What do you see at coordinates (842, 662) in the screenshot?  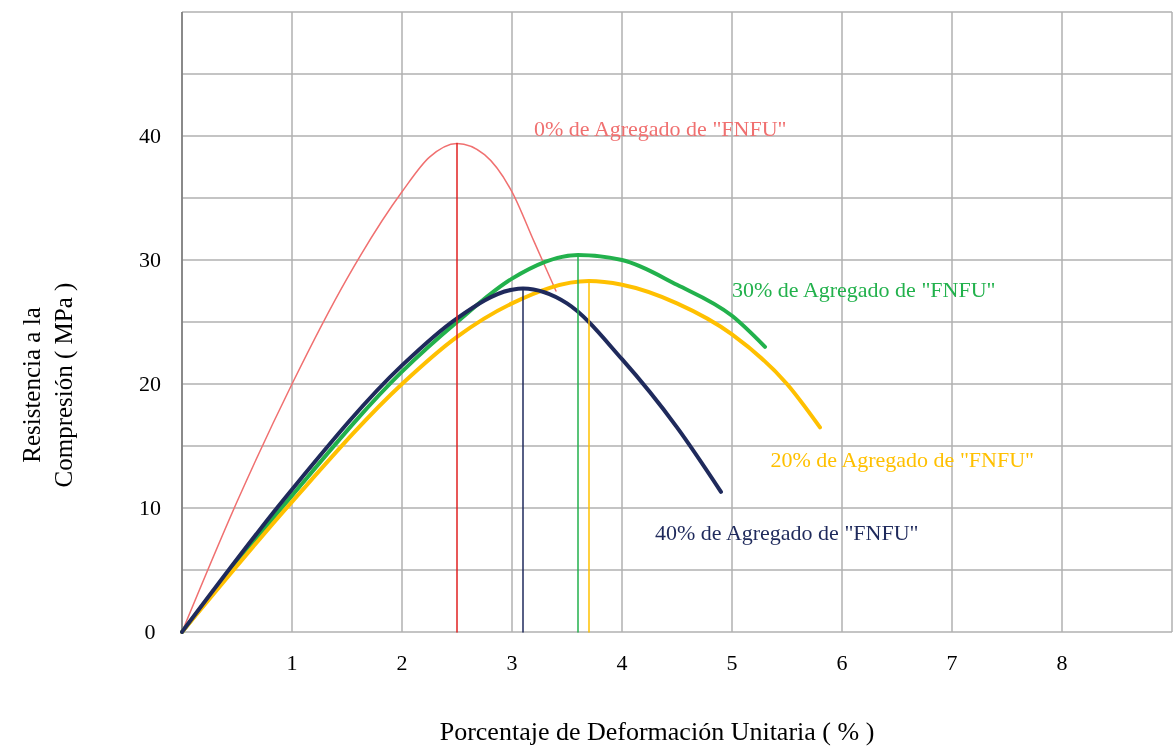 I see `x-tick-label: 6` at bounding box center [842, 662].